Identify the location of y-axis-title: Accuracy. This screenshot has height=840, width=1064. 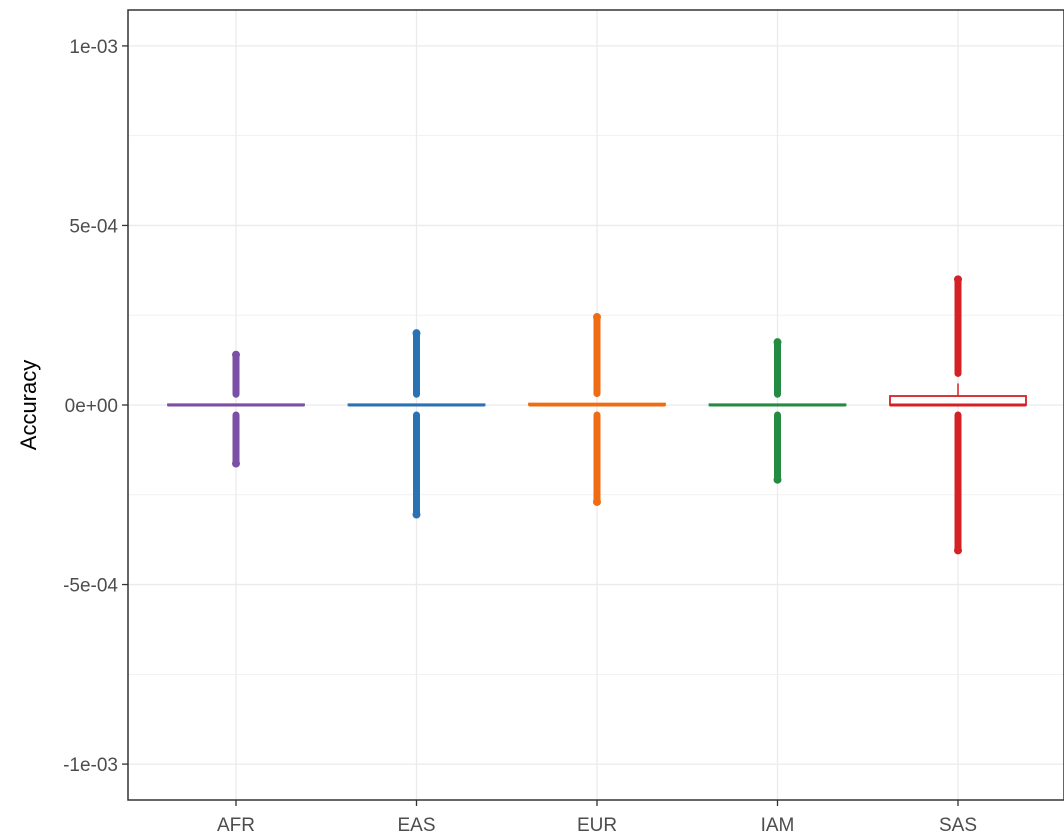
(28, 405).